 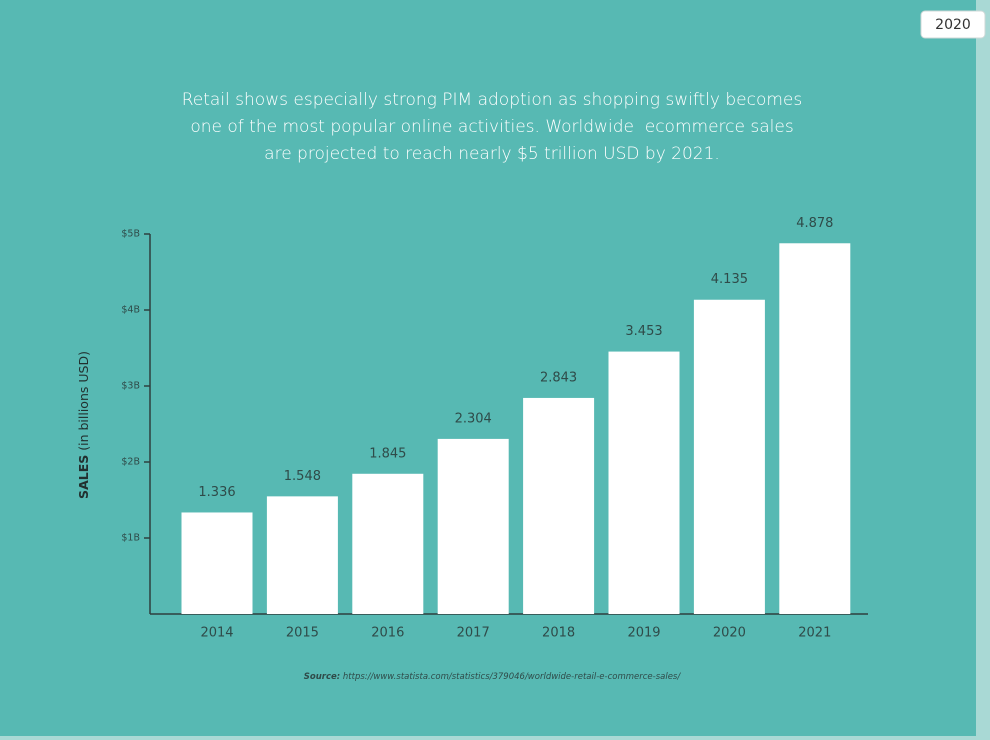 I want to click on x-tick-label: 2014, so click(x=216, y=633).